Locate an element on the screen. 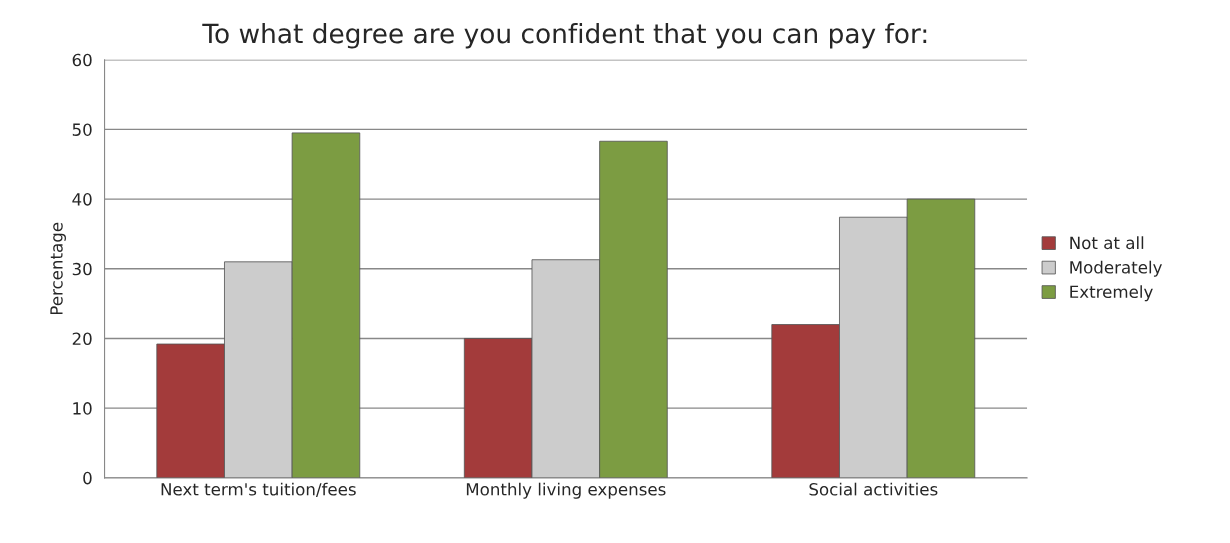 The image size is (1230, 543). y-tick-label: 20 is located at coordinates (82, 339).